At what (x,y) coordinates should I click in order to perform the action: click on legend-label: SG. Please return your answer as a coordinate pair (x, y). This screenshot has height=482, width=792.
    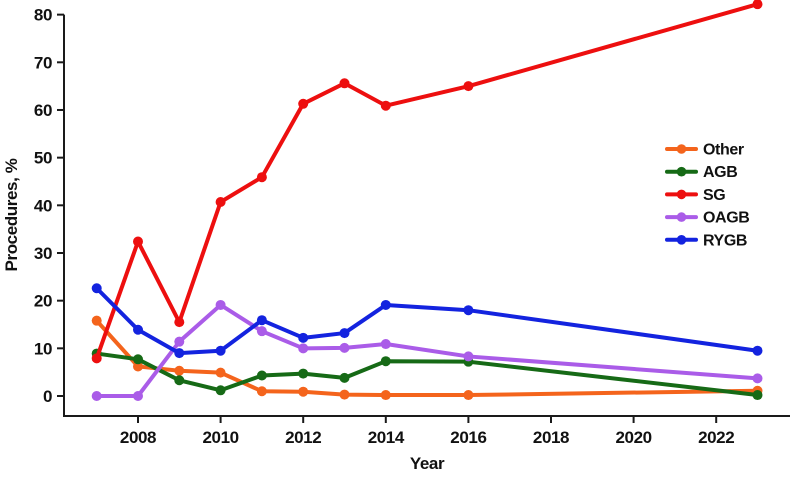
    Looking at the image, I should click on (714, 195).